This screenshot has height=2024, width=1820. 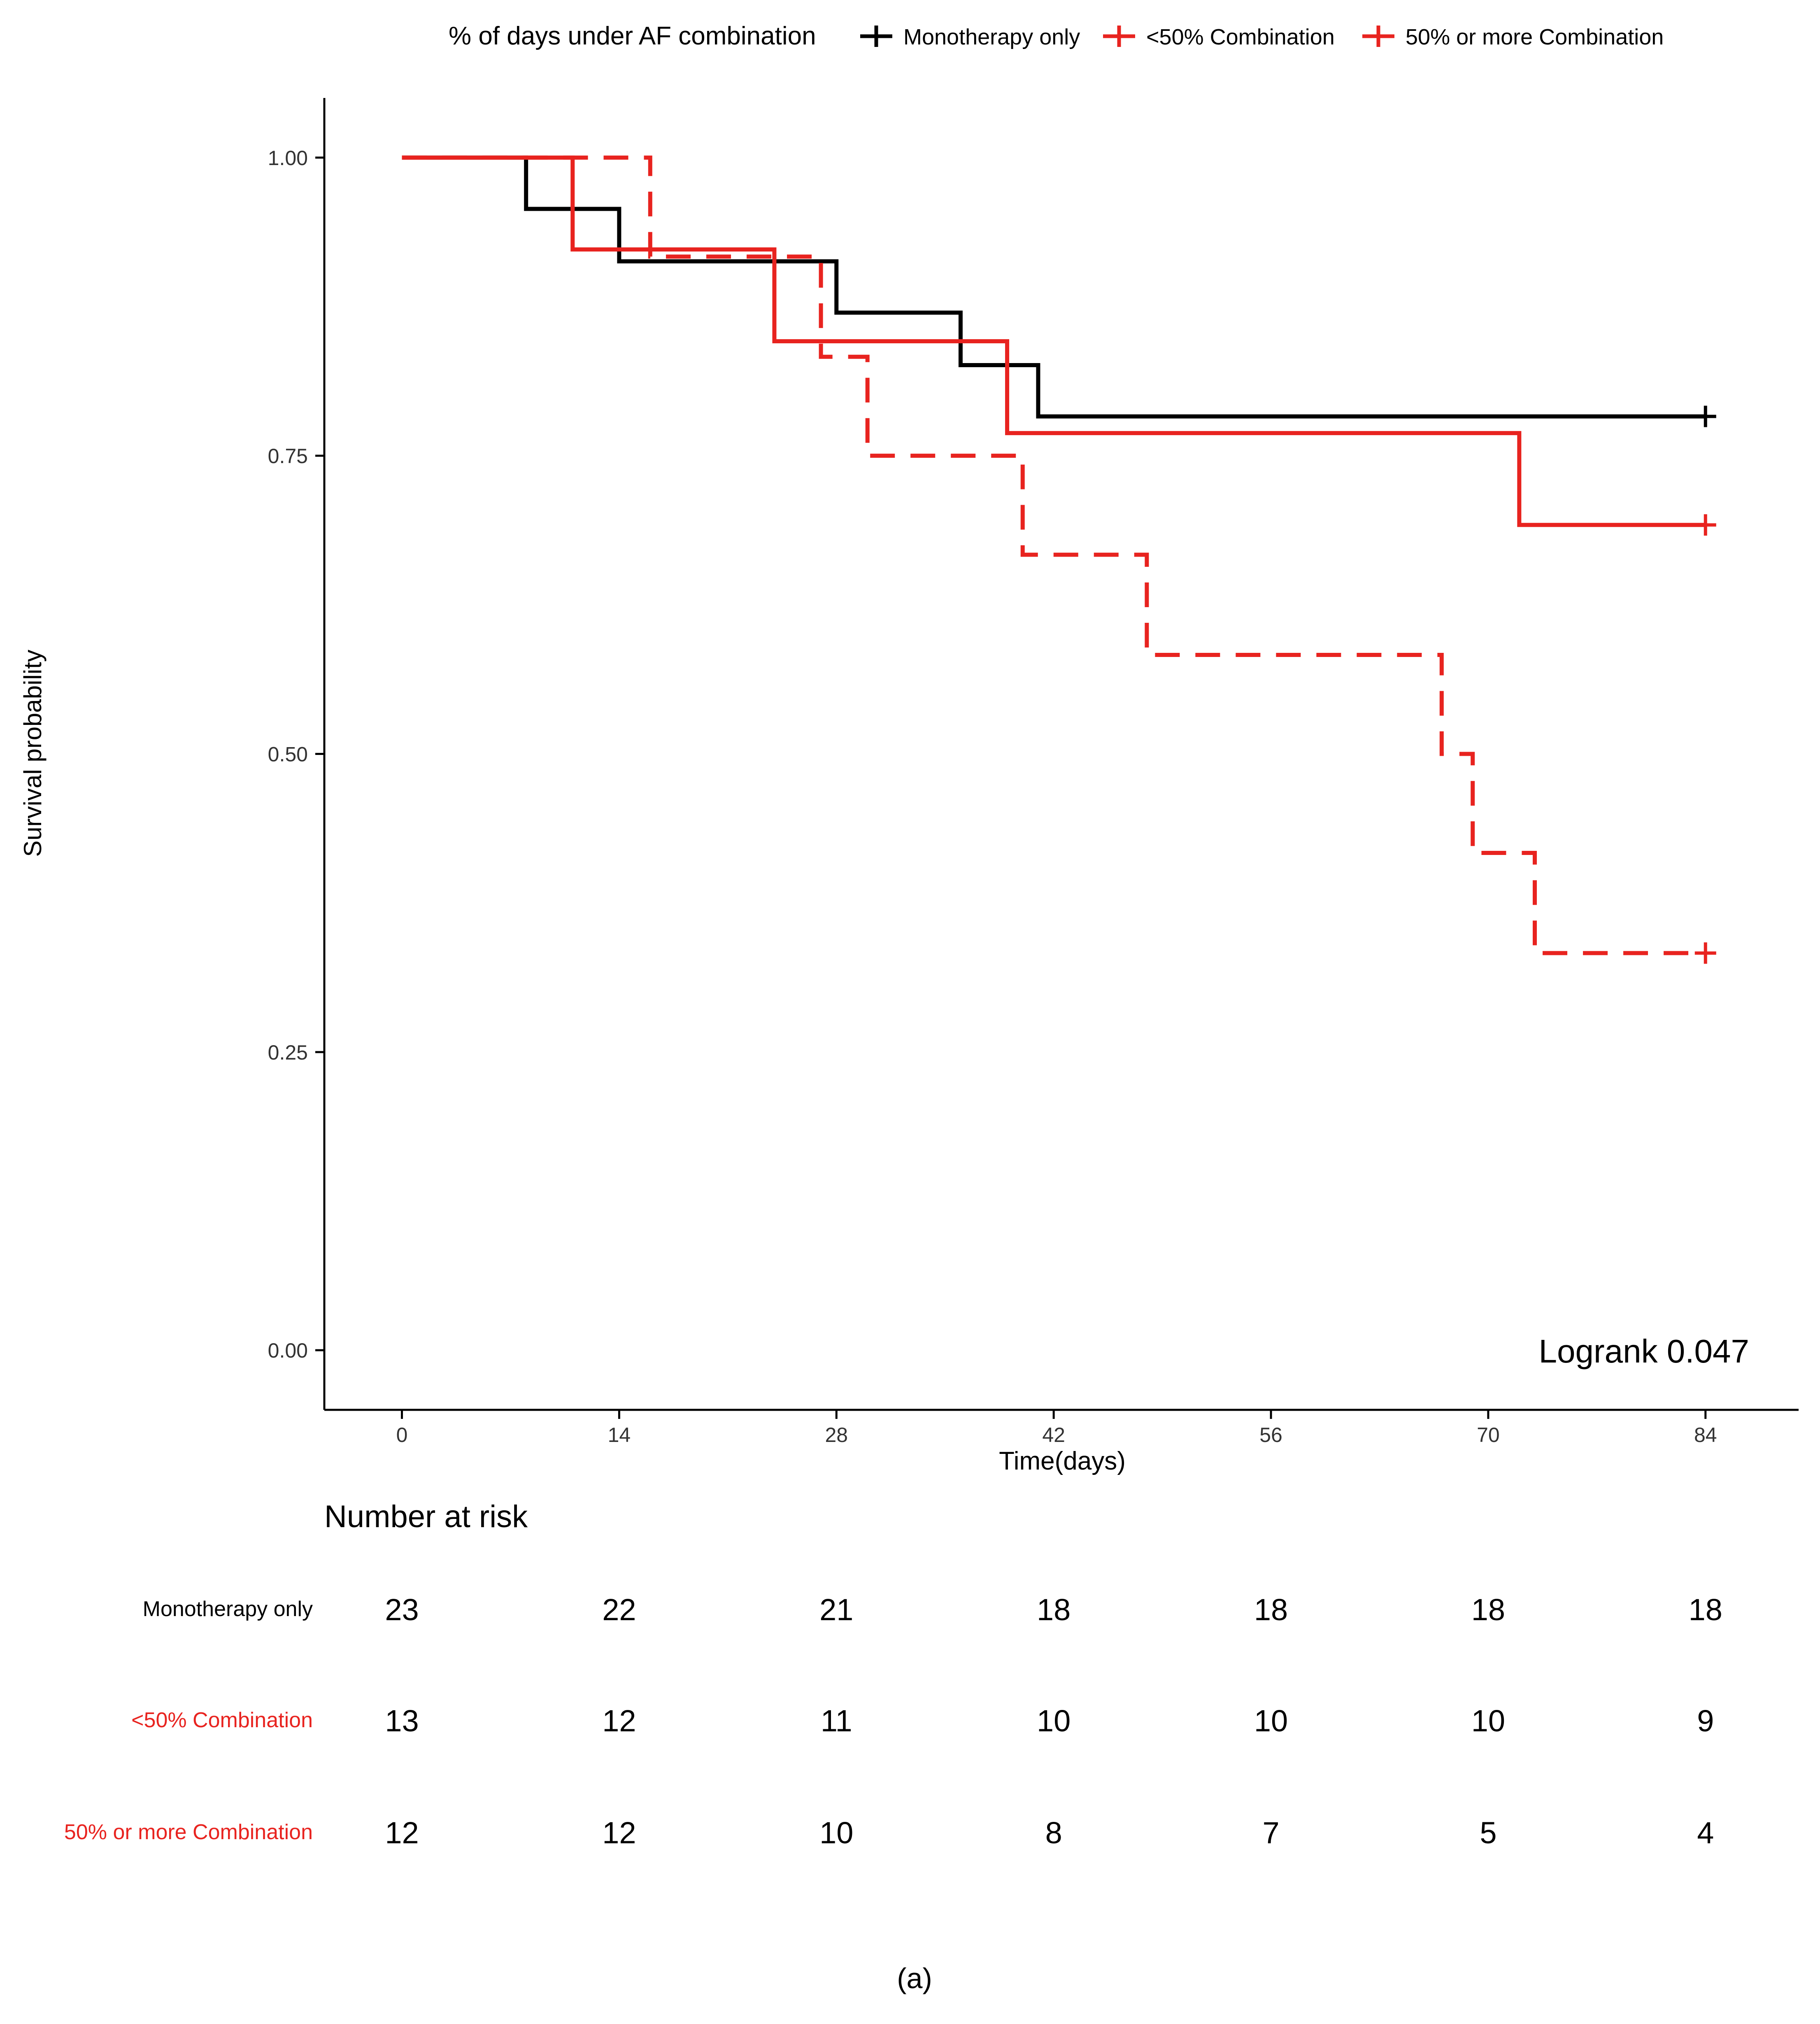 What do you see at coordinates (836, 1434) in the screenshot?
I see `x-tick-label: 28` at bounding box center [836, 1434].